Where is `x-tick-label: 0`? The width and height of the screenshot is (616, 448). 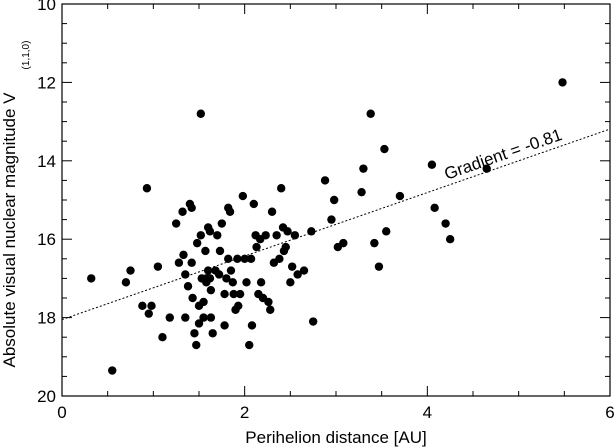
x-tick-label: 0 is located at coordinates (61, 412).